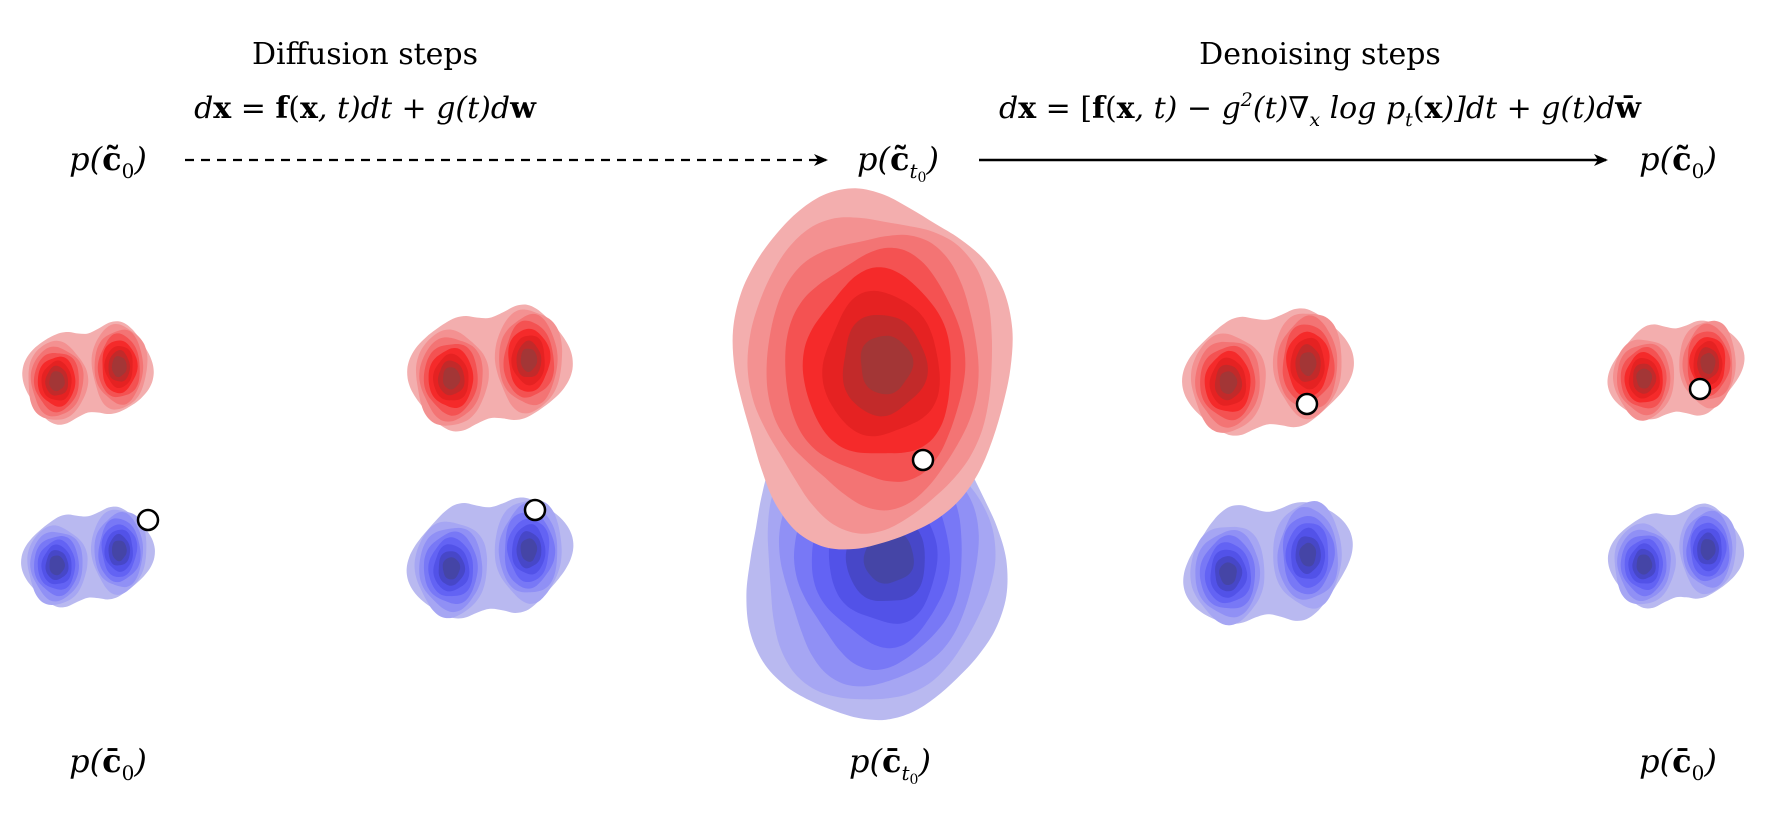 The width and height of the screenshot is (1778, 828). Describe the element at coordinates (108, 763) in the screenshot. I see `label-p-c-bar-0-left: p(c̄0)` at that location.